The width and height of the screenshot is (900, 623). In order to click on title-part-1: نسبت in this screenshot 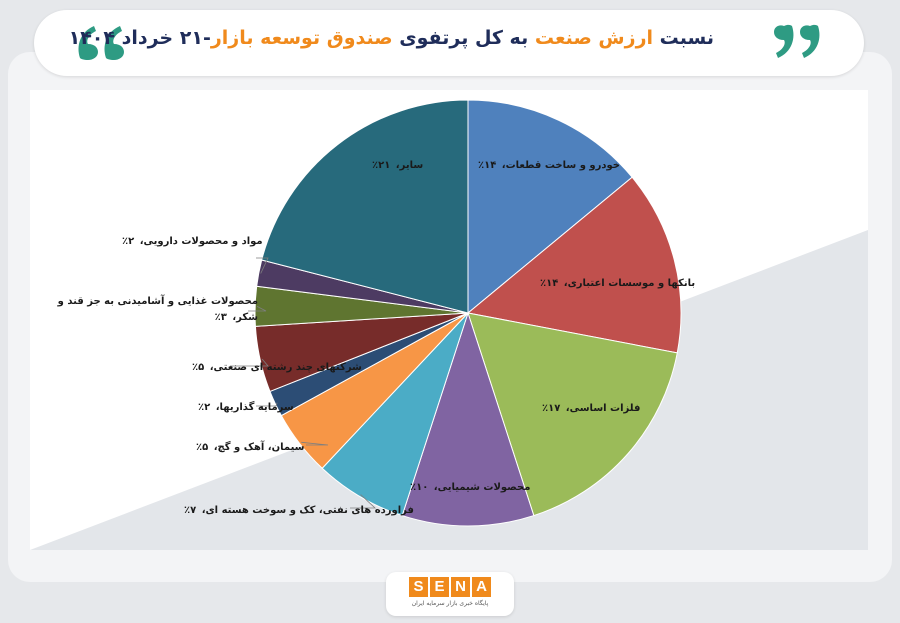, I will do `click(686, 38)`.